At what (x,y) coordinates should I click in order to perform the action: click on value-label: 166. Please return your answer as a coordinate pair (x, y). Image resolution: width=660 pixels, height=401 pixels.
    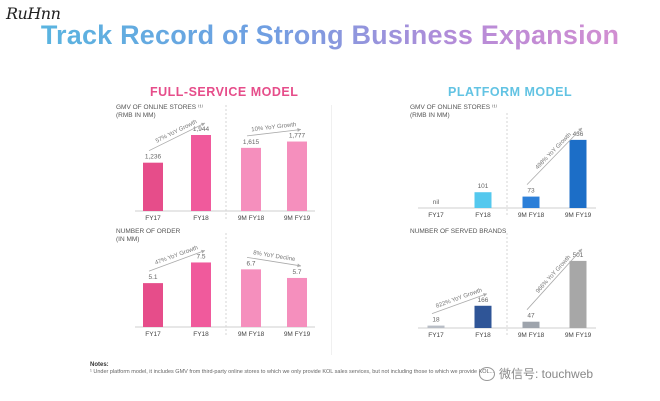
    Looking at the image, I should click on (483, 300).